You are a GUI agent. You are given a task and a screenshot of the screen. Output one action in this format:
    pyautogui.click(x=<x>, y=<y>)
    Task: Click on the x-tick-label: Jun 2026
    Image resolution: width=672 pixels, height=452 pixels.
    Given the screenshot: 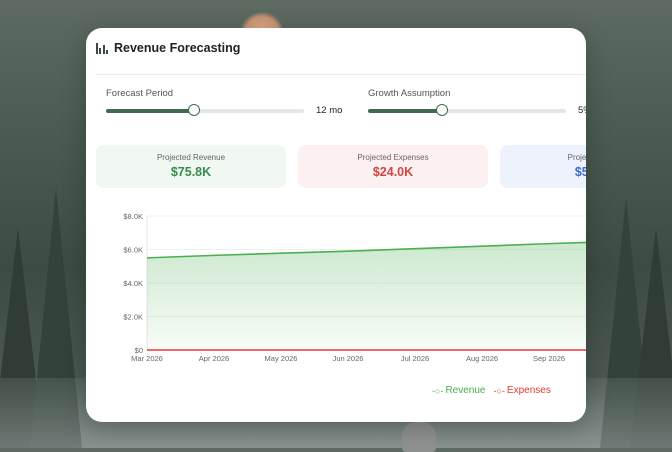 What is the action you would take?
    pyautogui.click(x=348, y=358)
    